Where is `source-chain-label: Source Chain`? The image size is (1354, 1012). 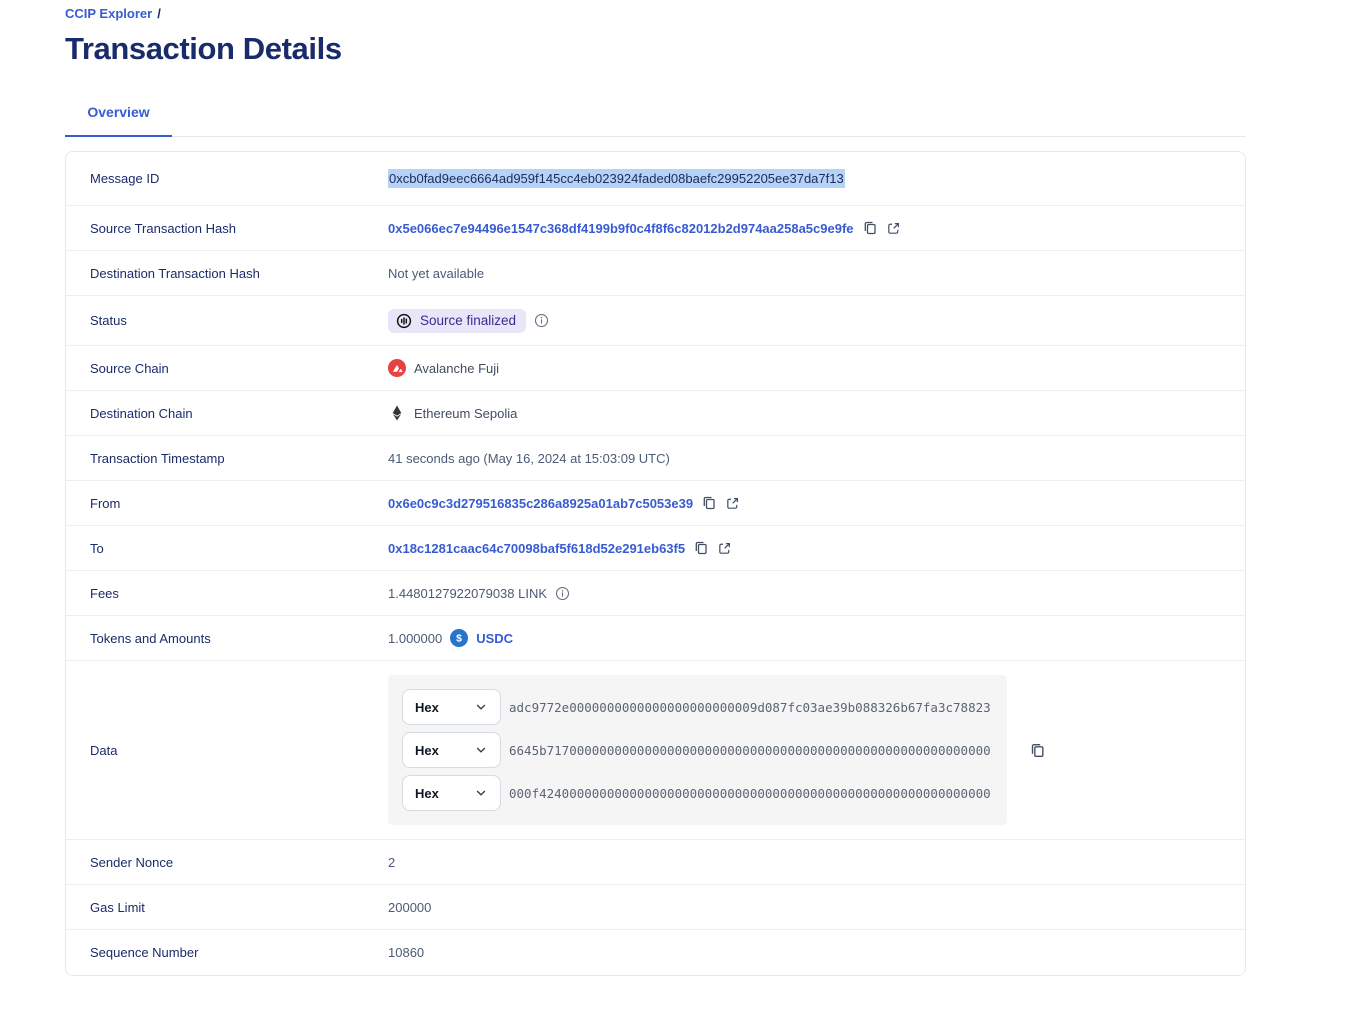 source-chain-label: Source Chain is located at coordinates (129, 368).